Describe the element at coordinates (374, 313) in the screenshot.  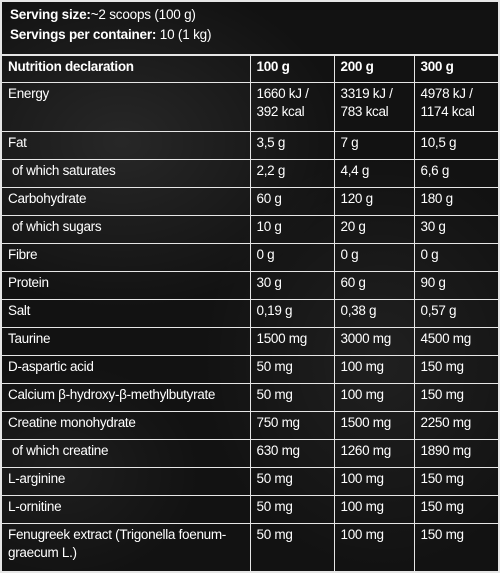
I see `value-200g: 0,38 g` at that location.